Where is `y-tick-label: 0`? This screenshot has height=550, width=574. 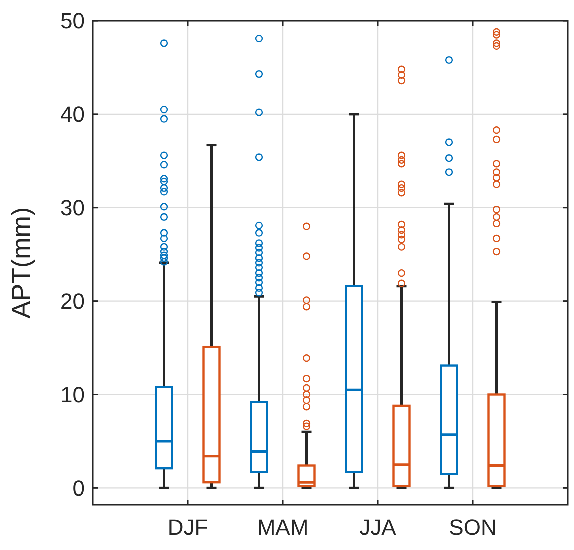
y-tick-label: 0 is located at coordinates (78, 488).